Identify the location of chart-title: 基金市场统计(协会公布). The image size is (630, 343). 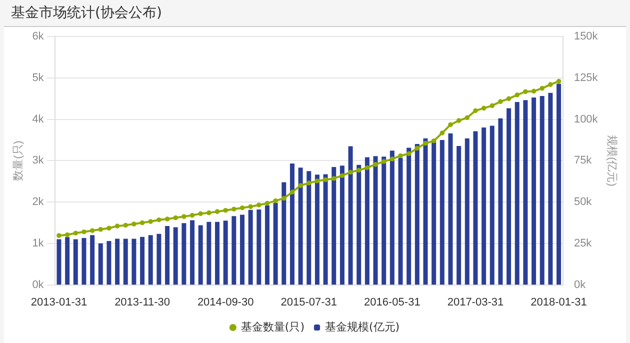
(315, 13).